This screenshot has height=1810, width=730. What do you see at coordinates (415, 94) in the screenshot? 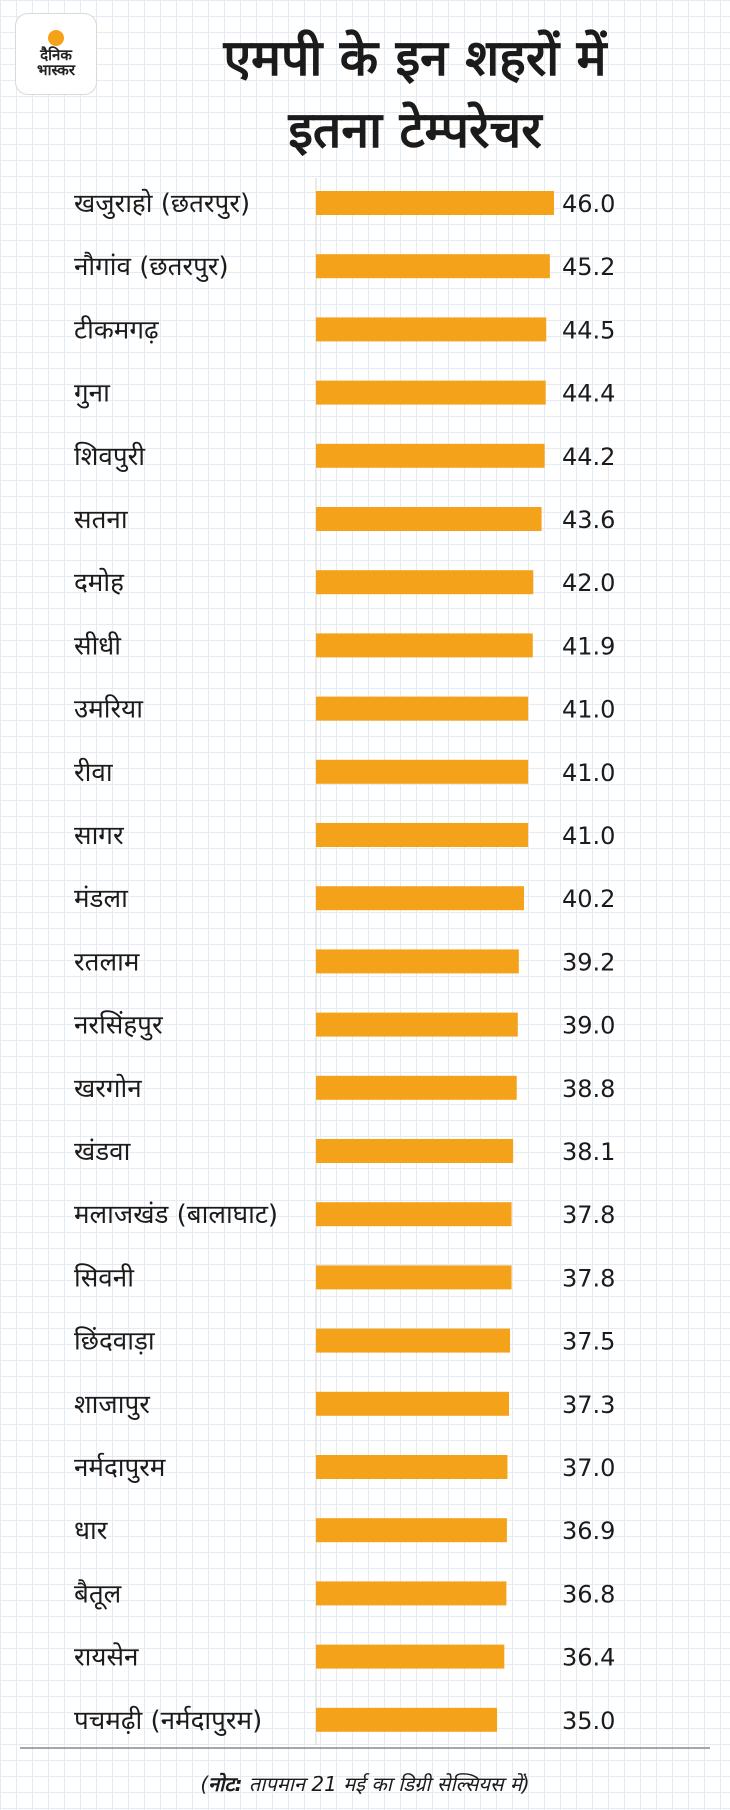
I see `chart-title: एमपी के इन शहरों में इतना टेम्परेचर` at bounding box center [415, 94].